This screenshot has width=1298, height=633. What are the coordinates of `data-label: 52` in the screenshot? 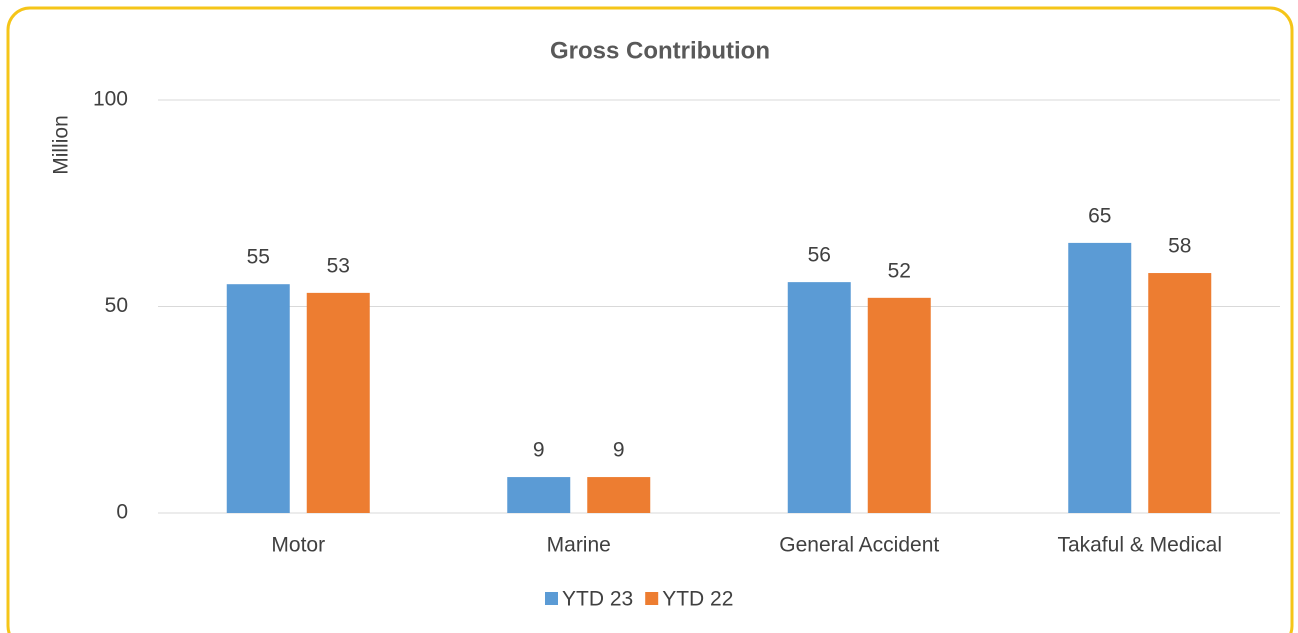 It's located at (899, 270).